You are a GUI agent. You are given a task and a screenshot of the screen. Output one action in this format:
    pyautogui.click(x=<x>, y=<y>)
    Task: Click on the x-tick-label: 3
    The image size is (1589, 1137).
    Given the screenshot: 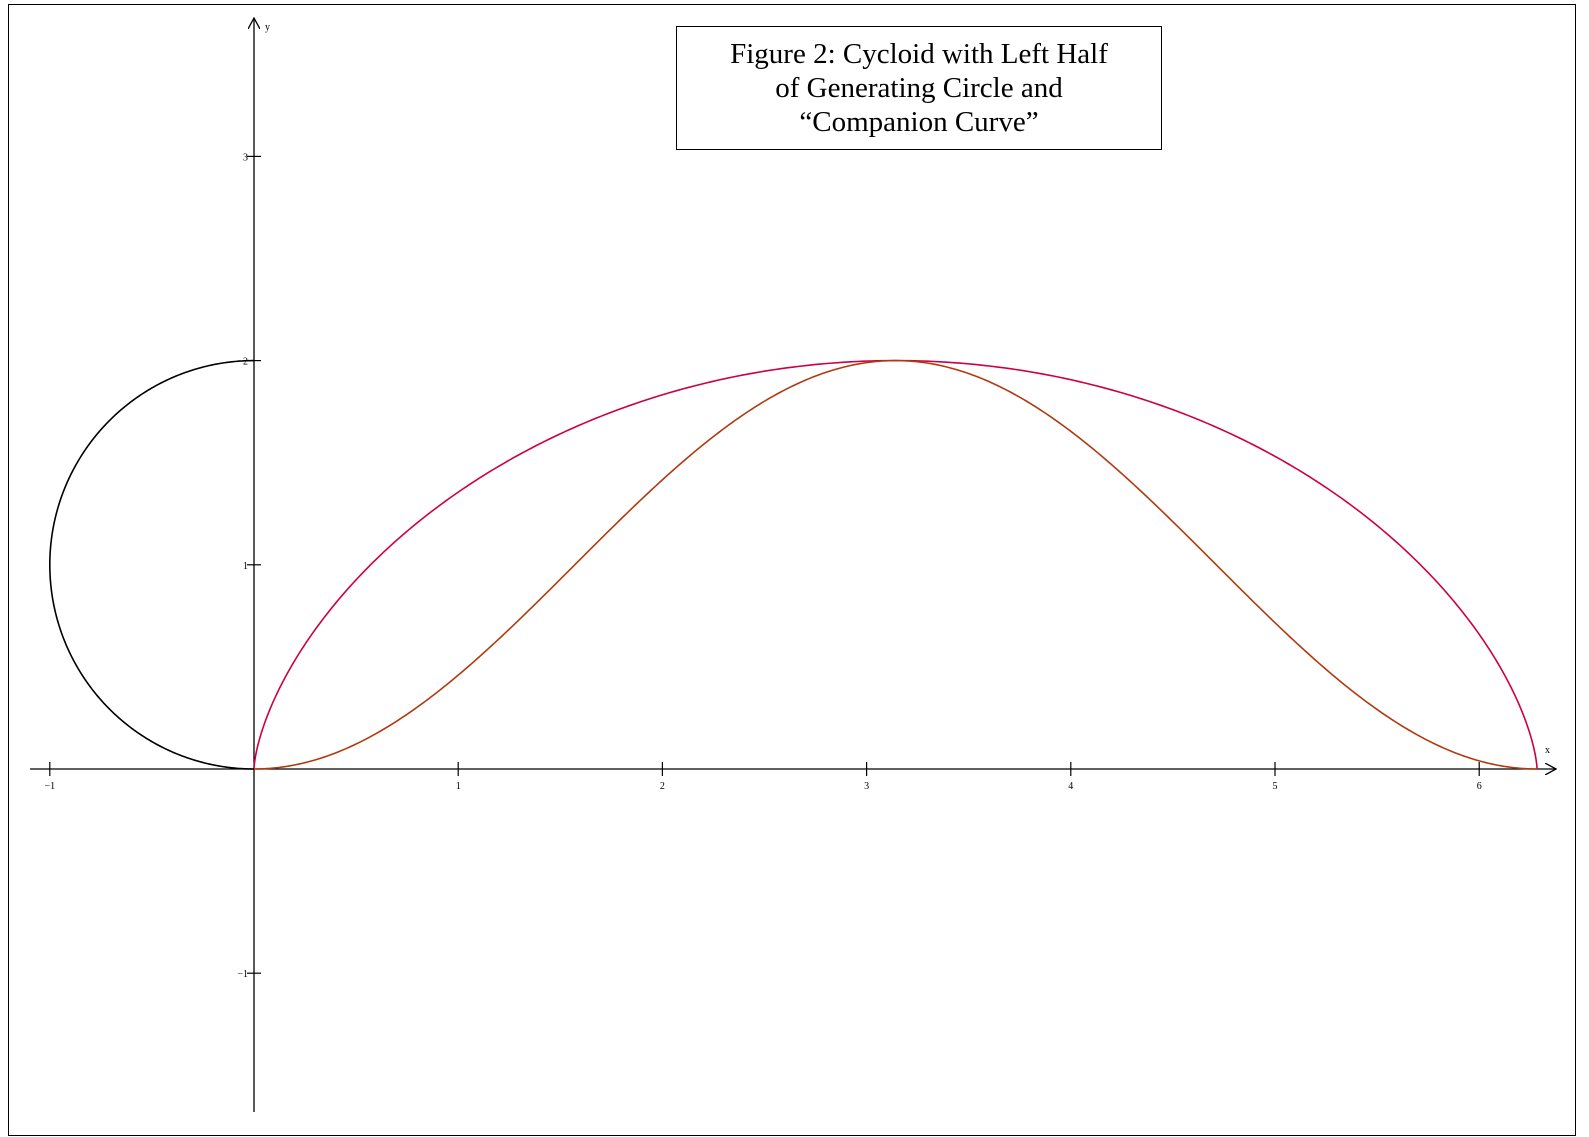 What is the action you would take?
    pyautogui.click(x=866, y=786)
    